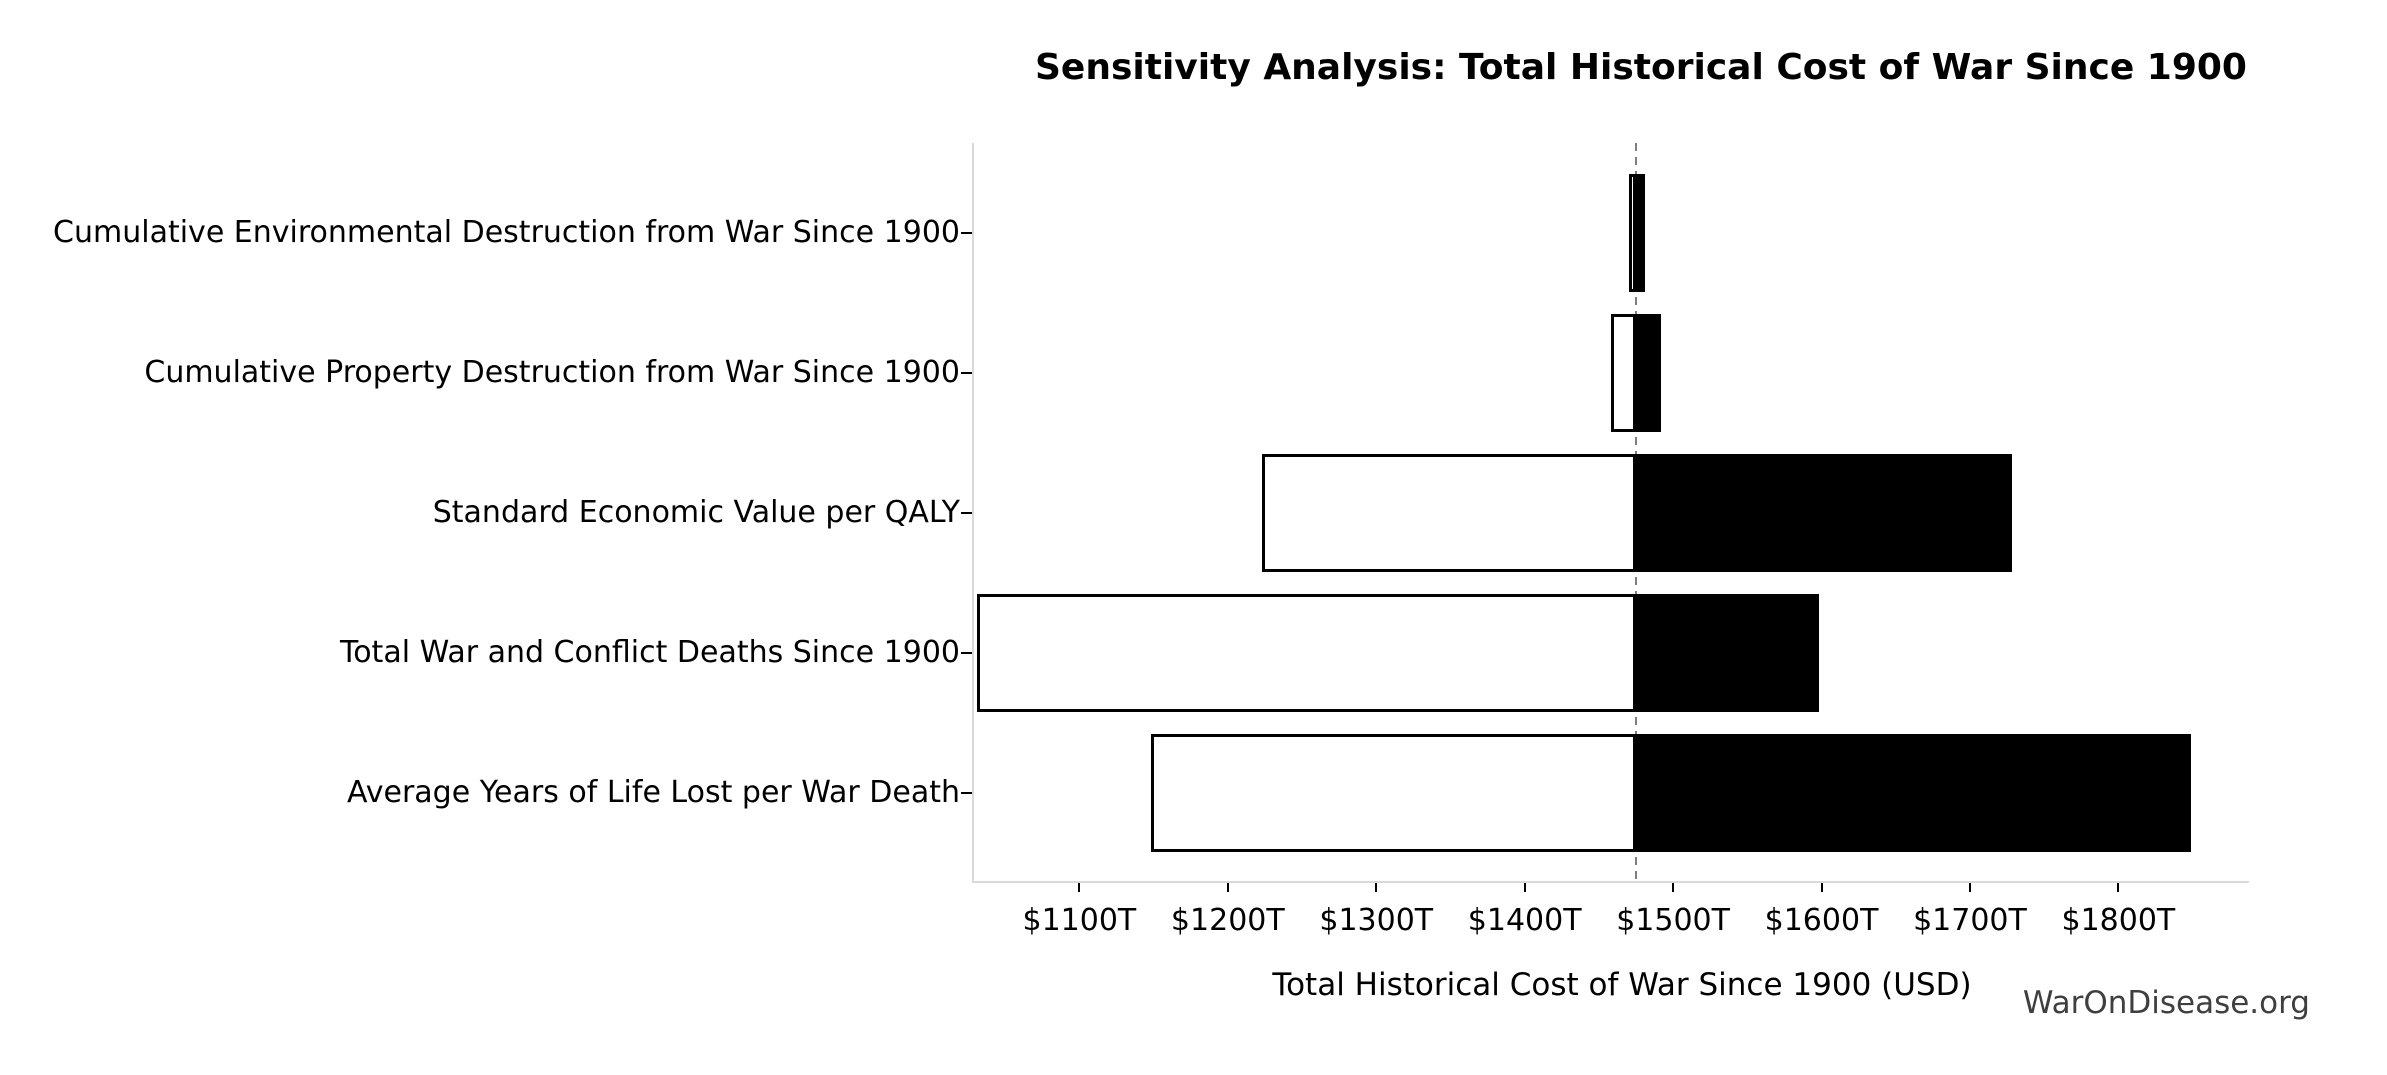 Image resolution: width=2387 pixels, height=1075 pixels. I want to click on watermark-text: WarOnDisease.org, so click(2166, 1003).